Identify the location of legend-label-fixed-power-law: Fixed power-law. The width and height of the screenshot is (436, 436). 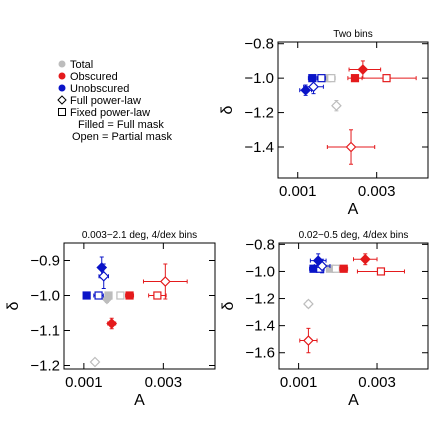
(110, 113).